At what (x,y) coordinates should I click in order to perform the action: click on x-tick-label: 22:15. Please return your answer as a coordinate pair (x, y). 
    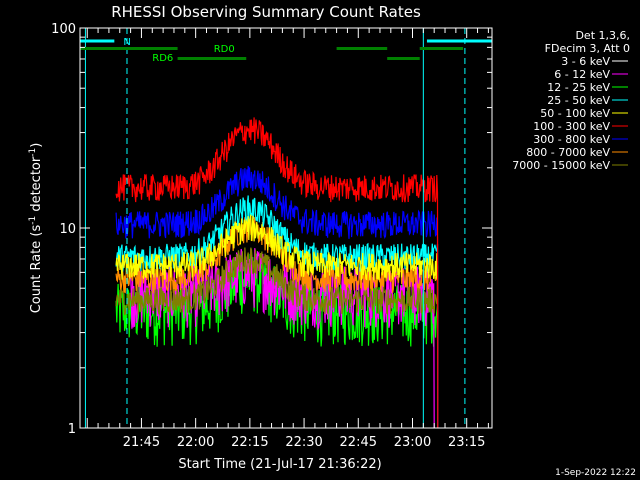
    Looking at the image, I should click on (249, 442).